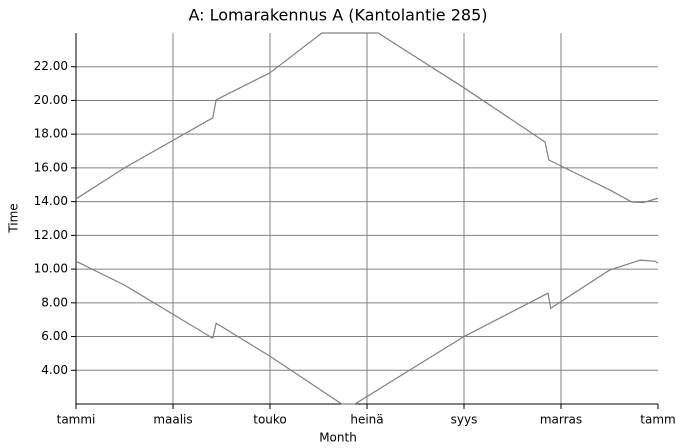 The height and width of the screenshot is (448, 676). I want to click on y-tick-label: 8.00, so click(54, 302).